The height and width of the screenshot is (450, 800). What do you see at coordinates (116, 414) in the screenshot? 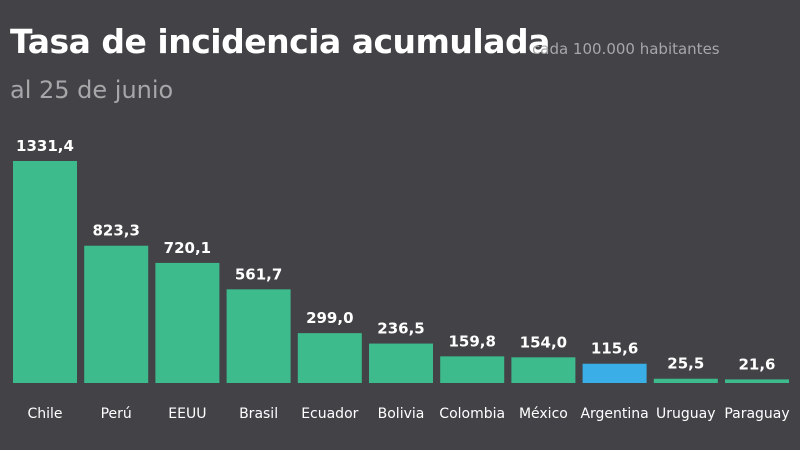
I see `category-label-peru: Perú` at bounding box center [116, 414].